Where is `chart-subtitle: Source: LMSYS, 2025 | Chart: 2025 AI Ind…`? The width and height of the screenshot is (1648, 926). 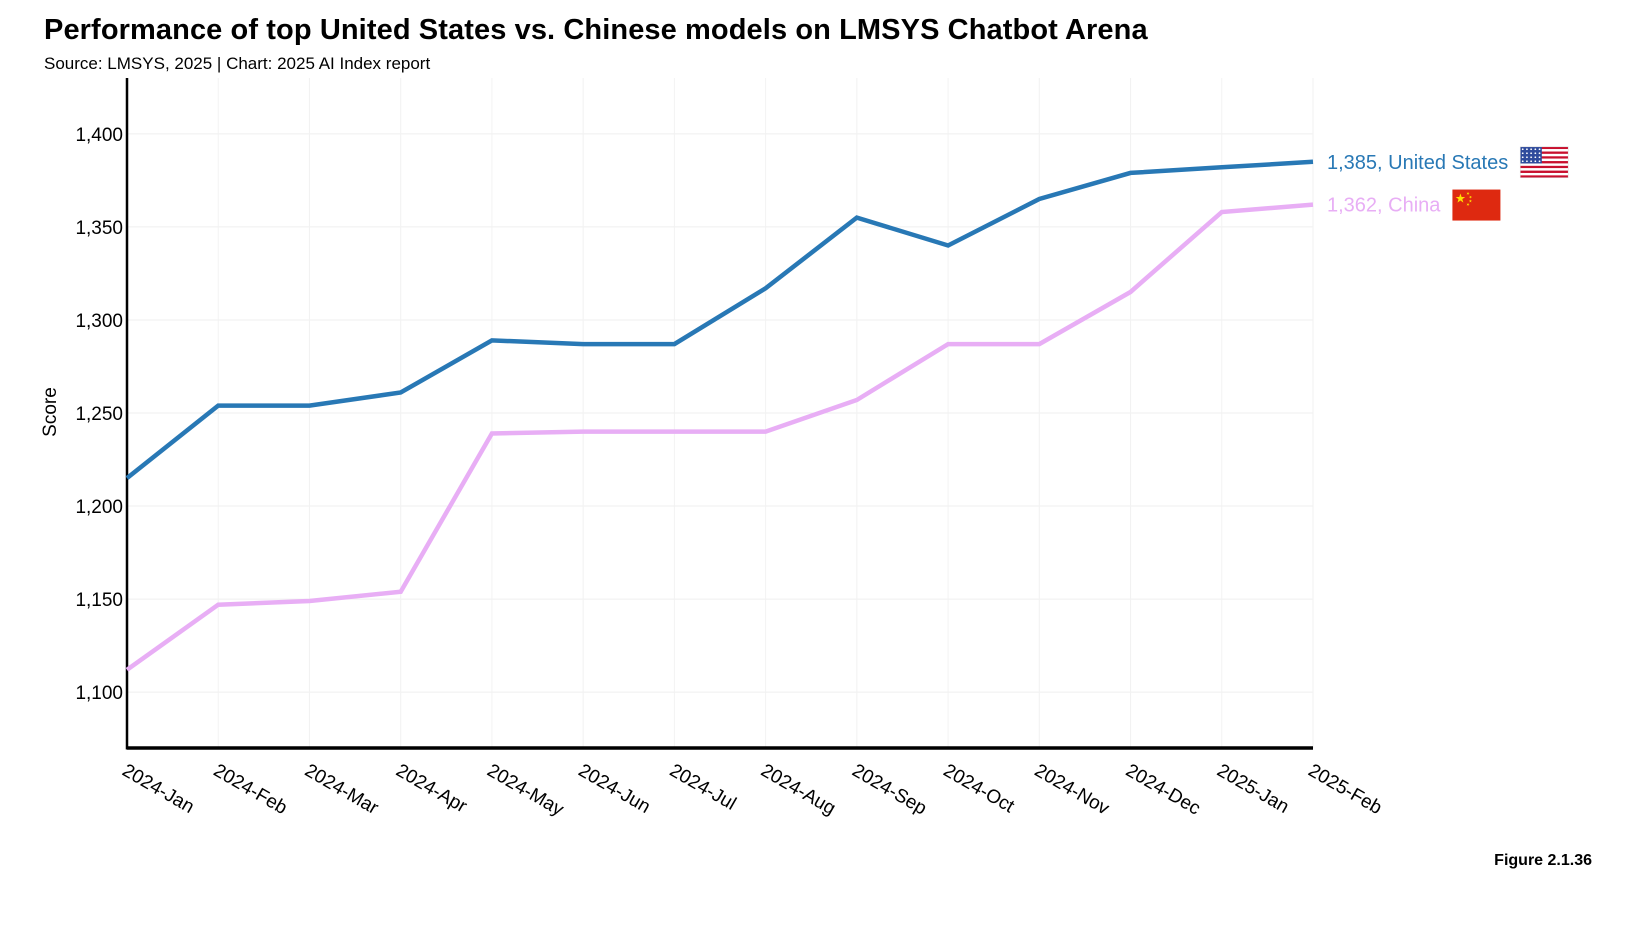 chart-subtitle: Source: LMSYS, 2025 | Chart: 2025 AI Ind… is located at coordinates (237, 63).